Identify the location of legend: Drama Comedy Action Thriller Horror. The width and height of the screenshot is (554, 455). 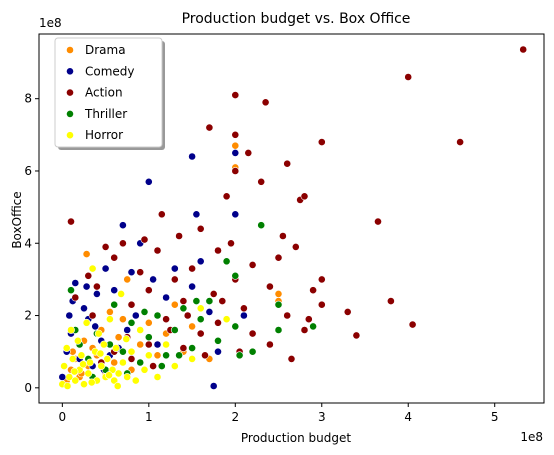
(109, 93).